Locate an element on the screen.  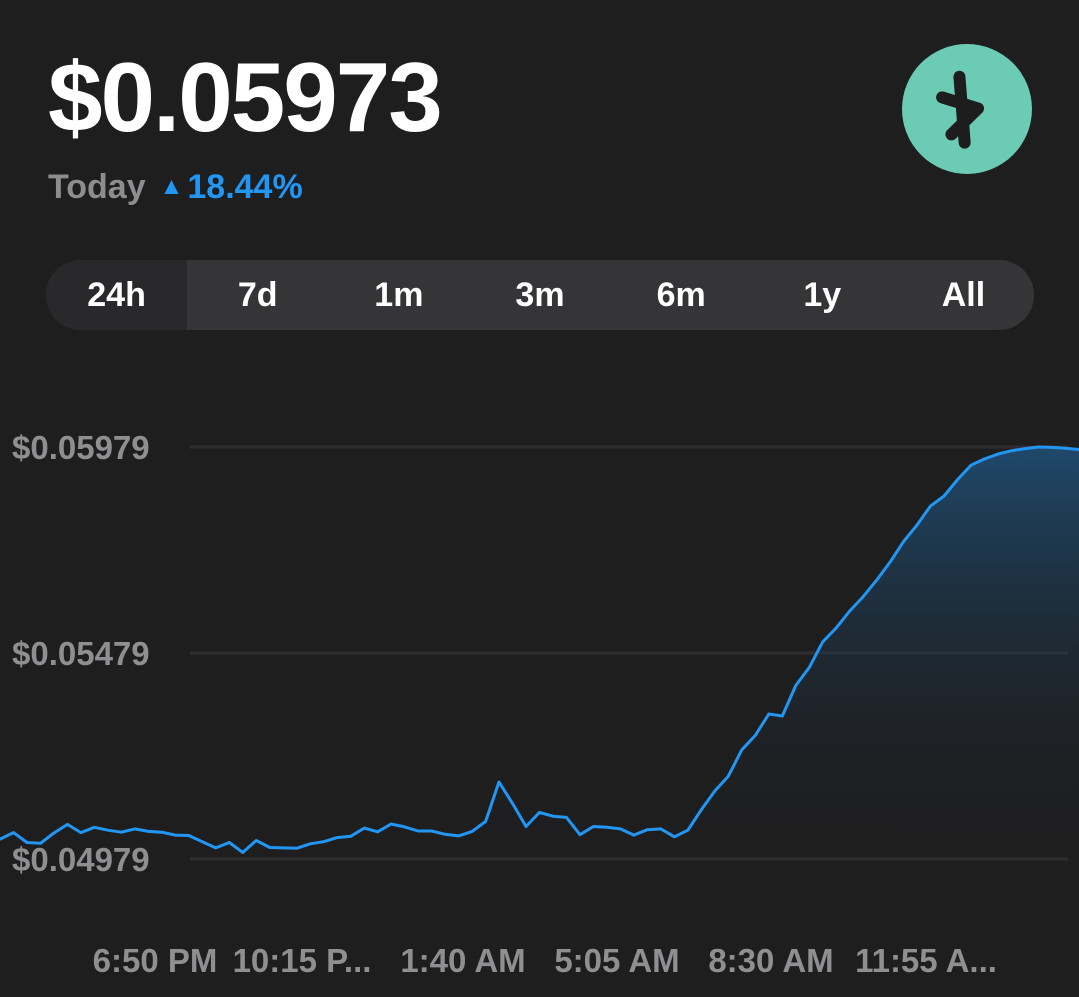
tab-1m: 1m is located at coordinates (399, 294).